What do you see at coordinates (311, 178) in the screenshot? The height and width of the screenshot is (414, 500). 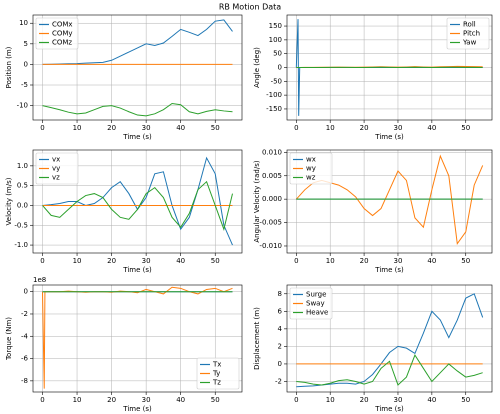 I see `legend-label: wz` at bounding box center [311, 178].